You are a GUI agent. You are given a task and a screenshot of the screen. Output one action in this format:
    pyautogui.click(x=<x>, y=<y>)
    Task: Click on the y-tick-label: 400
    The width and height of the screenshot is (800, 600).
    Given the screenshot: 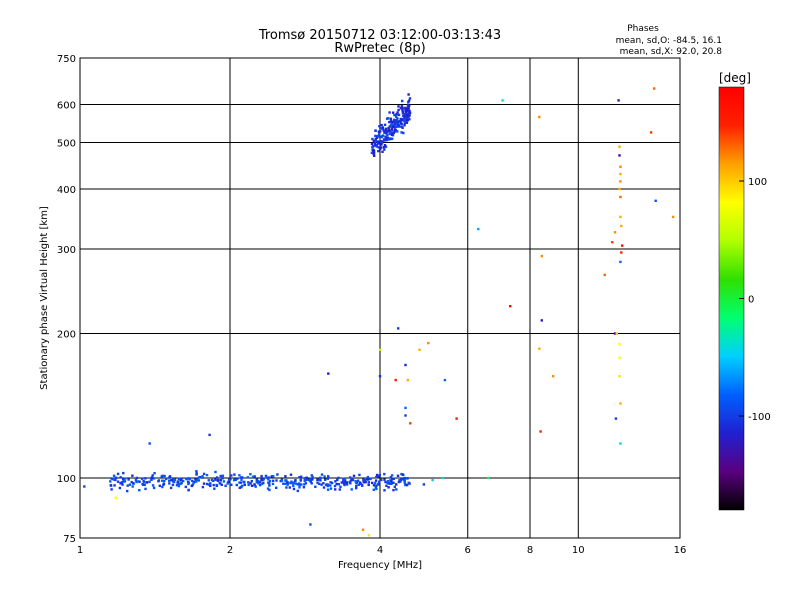 What is the action you would take?
    pyautogui.click(x=66, y=190)
    